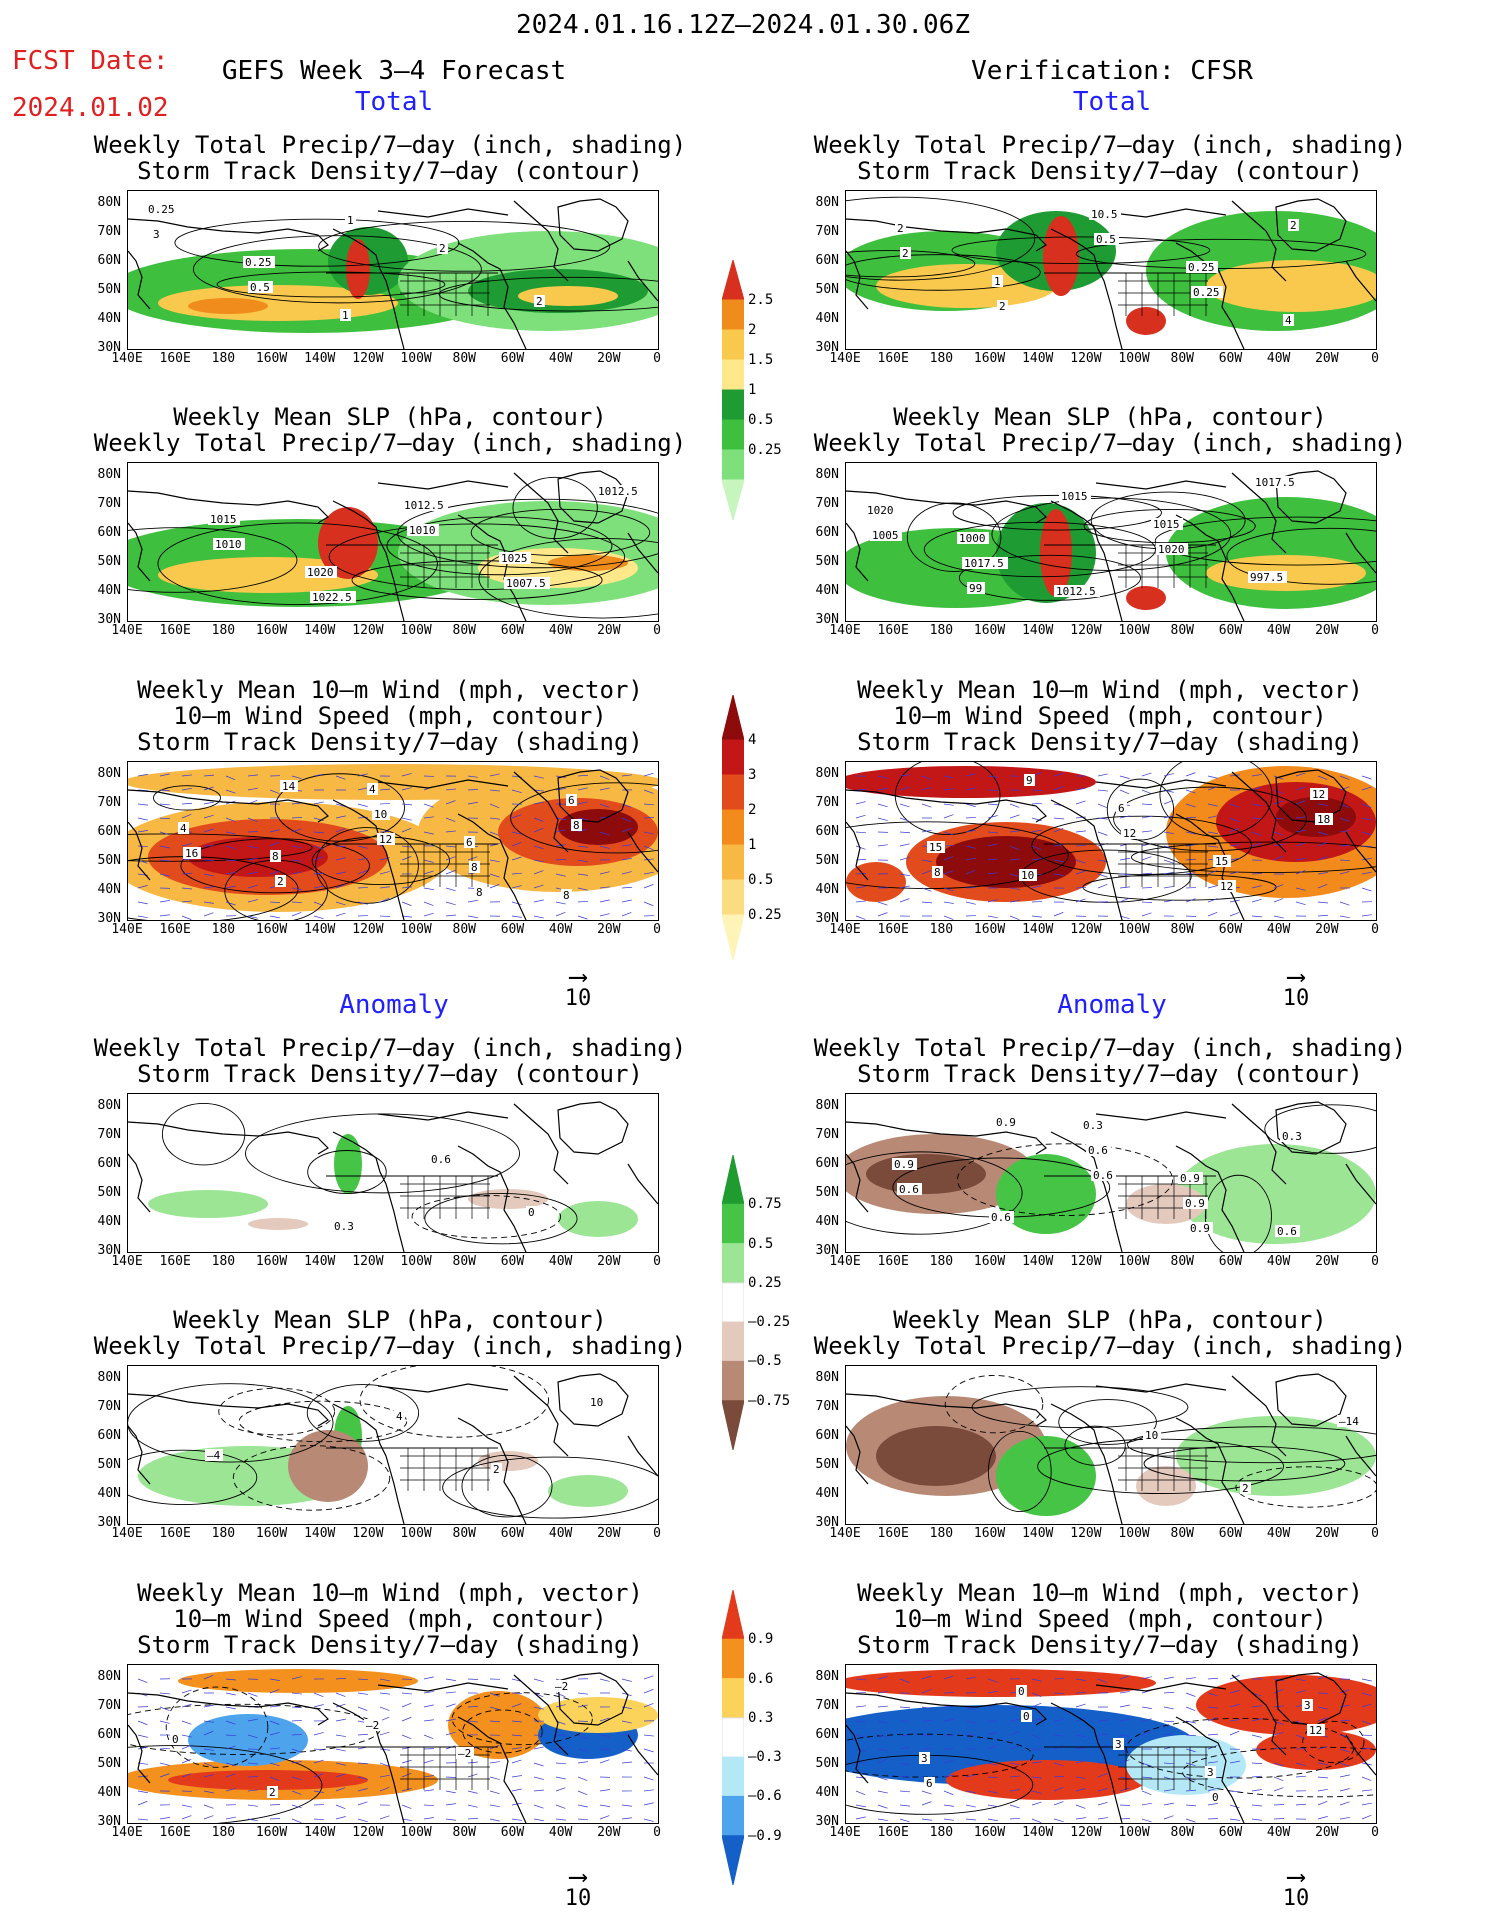 The image size is (1487, 1925). What do you see at coordinates (880, 510) in the screenshot?
I see `contour-label: 1020` at bounding box center [880, 510].